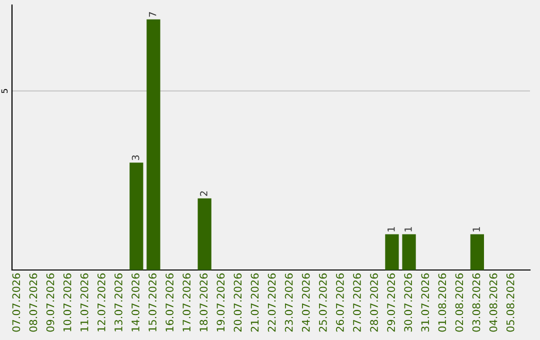  Describe the element at coordinates (476, 302) in the screenshot. I see `x-tick-label: 03.08.2026` at that location.